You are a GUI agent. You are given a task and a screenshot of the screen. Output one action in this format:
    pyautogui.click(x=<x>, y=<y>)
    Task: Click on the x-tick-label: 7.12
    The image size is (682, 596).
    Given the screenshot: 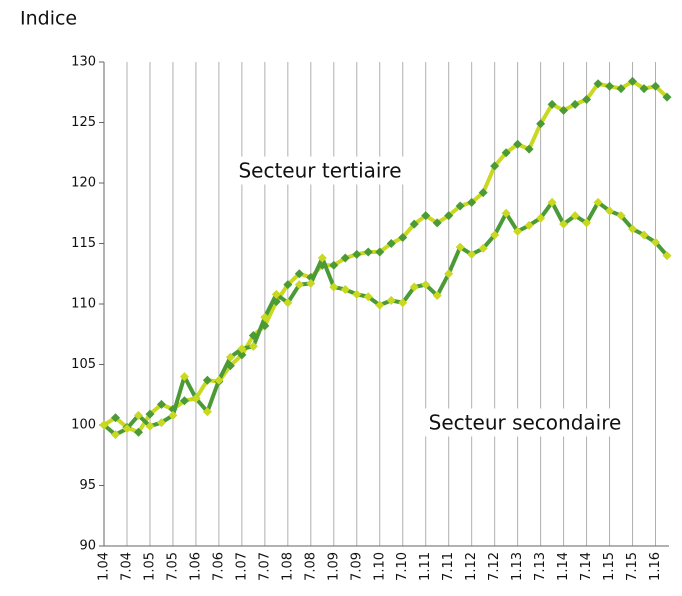 What is the action you would take?
    pyautogui.click(x=494, y=566)
    